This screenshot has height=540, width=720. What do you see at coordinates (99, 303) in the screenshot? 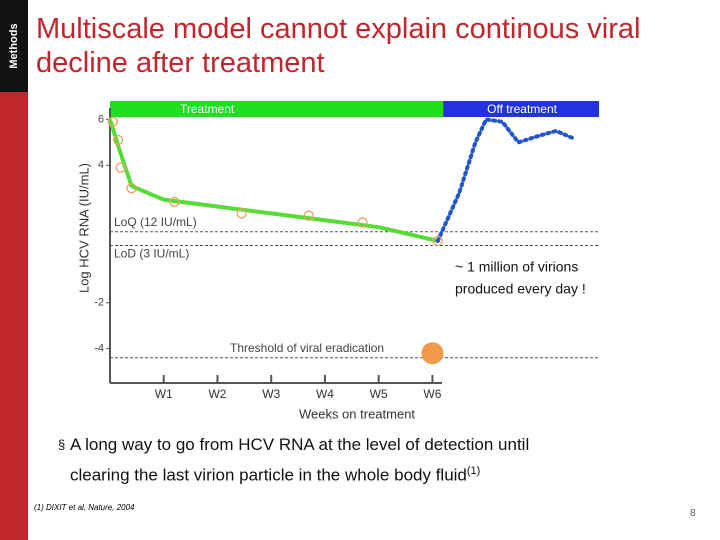
I see `y-tick-label: -2` at bounding box center [99, 303].